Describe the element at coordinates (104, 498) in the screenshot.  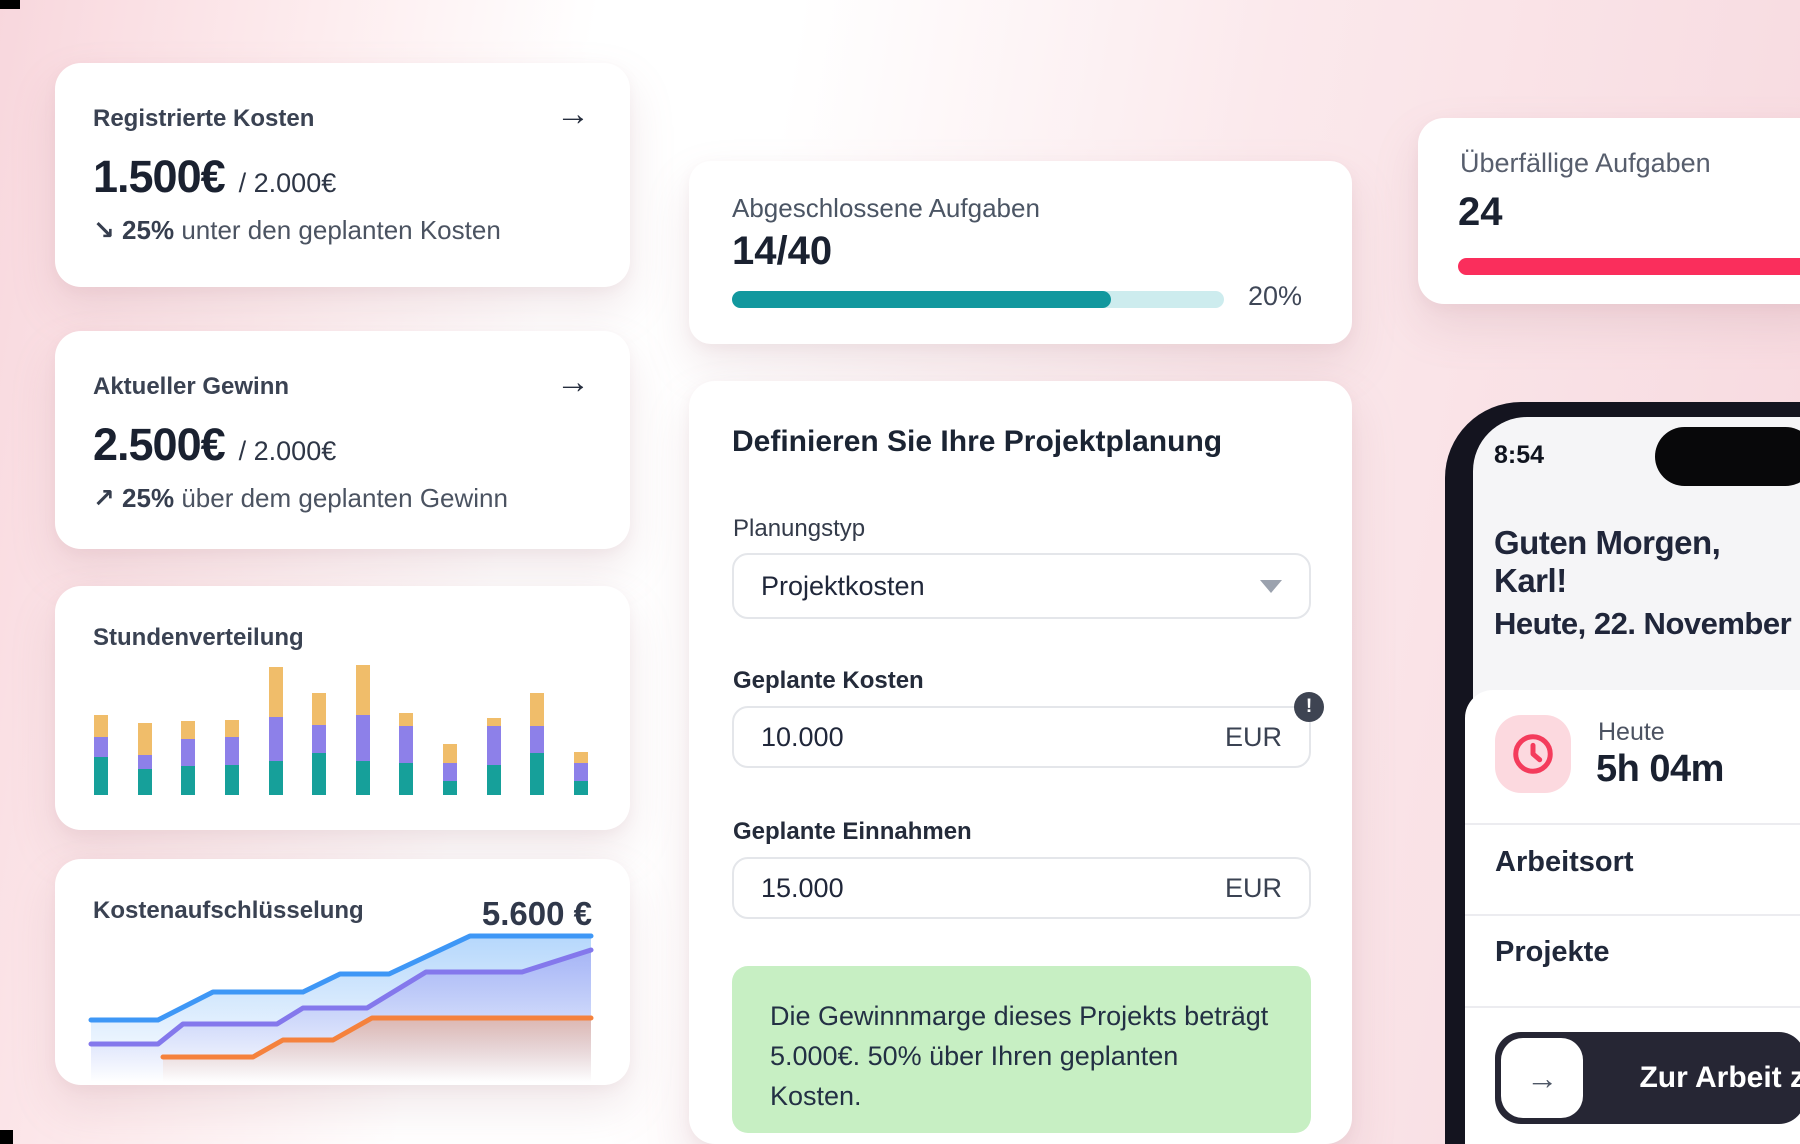
I see `trend-up-icon: ↗` at that location.